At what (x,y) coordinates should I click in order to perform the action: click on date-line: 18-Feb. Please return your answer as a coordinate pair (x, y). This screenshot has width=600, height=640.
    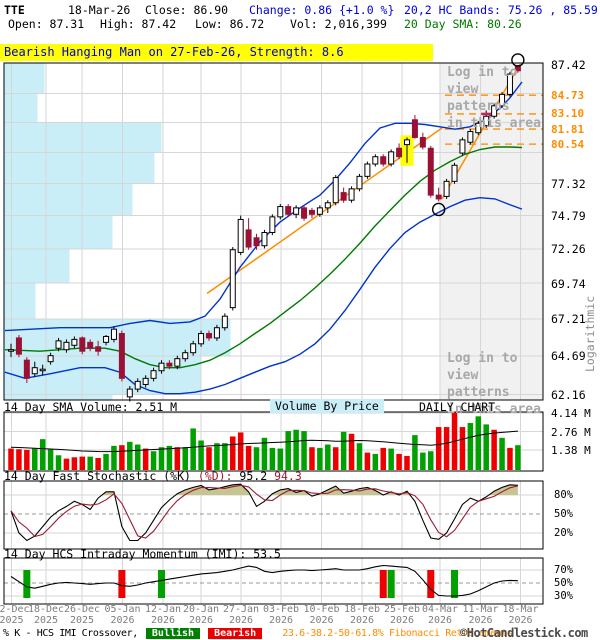
    Looking at the image, I should click on (362, 609).